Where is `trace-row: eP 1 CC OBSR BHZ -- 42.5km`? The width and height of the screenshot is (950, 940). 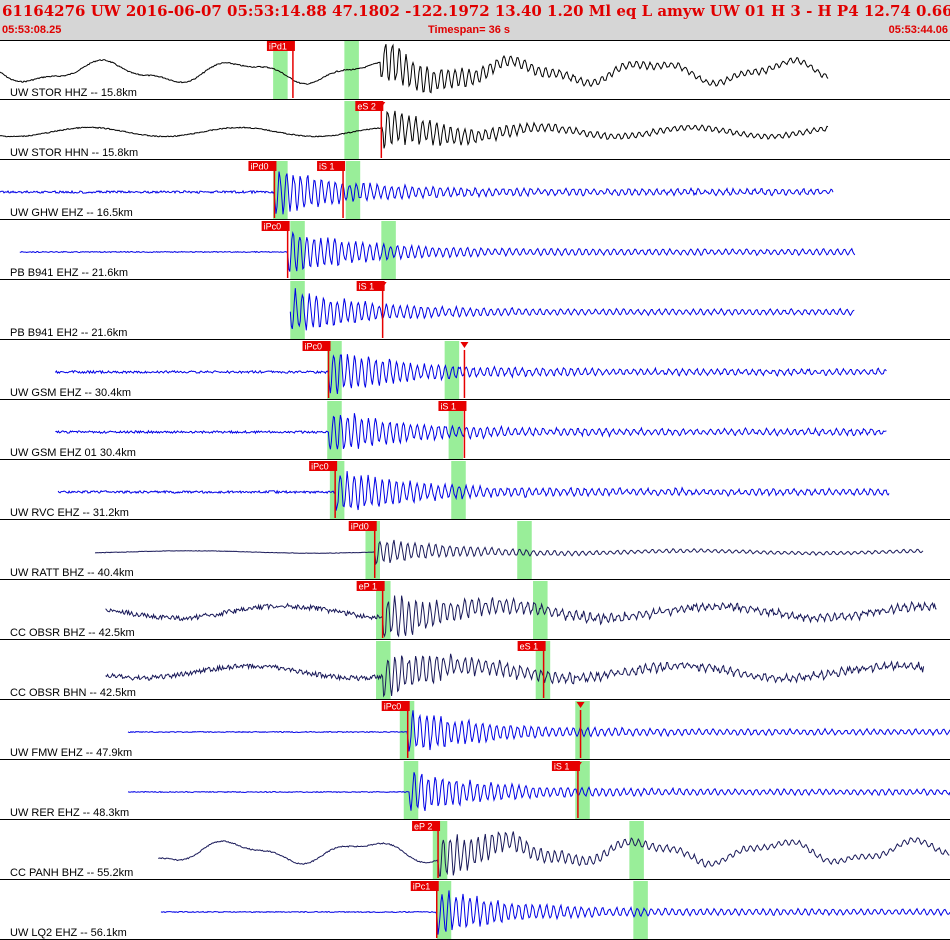
trace-row: eP 1 CC OBSR BHZ -- 42.5km is located at coordinates (475, 610).